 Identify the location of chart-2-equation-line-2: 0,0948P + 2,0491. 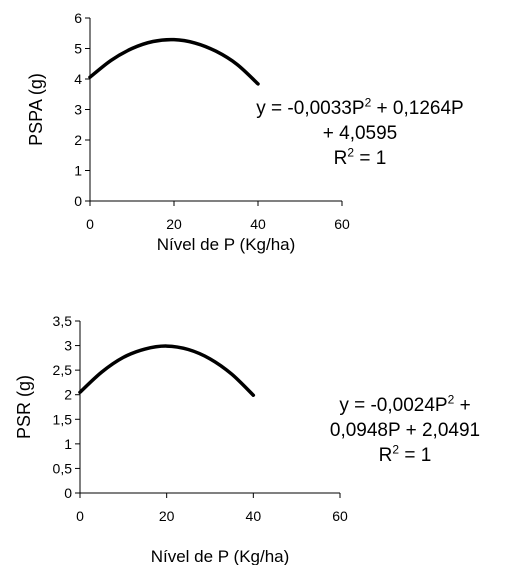
(405, 430).